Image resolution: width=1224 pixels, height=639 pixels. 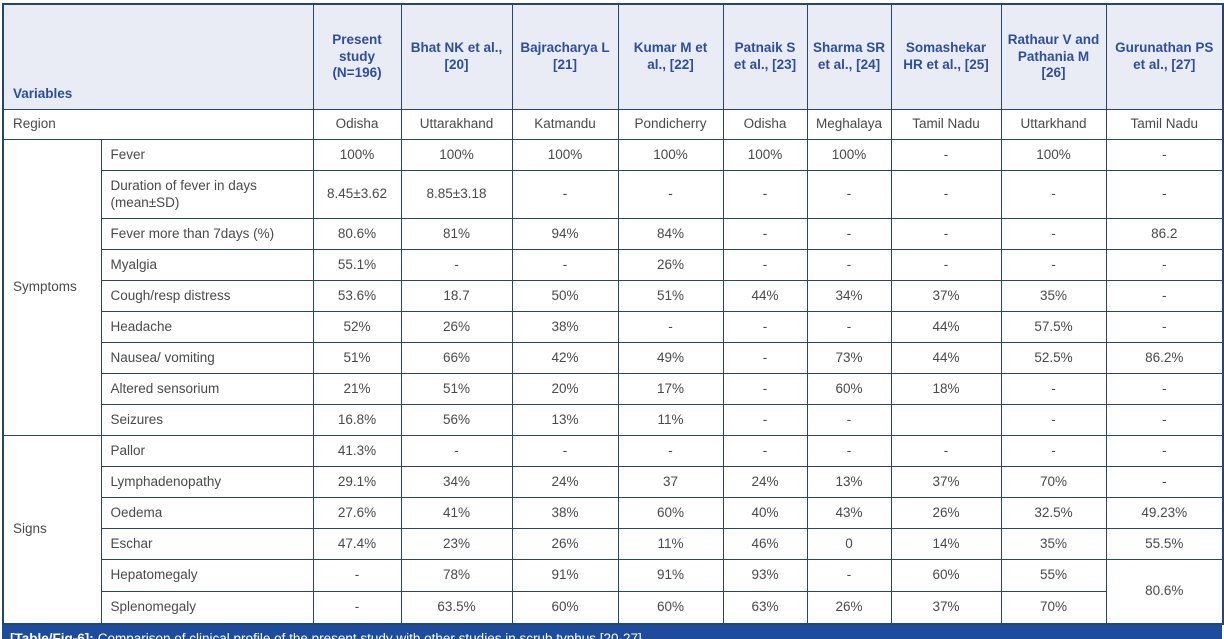 What do you see at coordinates (207, 389) in the screenshot?
I see `variable-label: Altered sensorium` at bounding box center [207, 389].